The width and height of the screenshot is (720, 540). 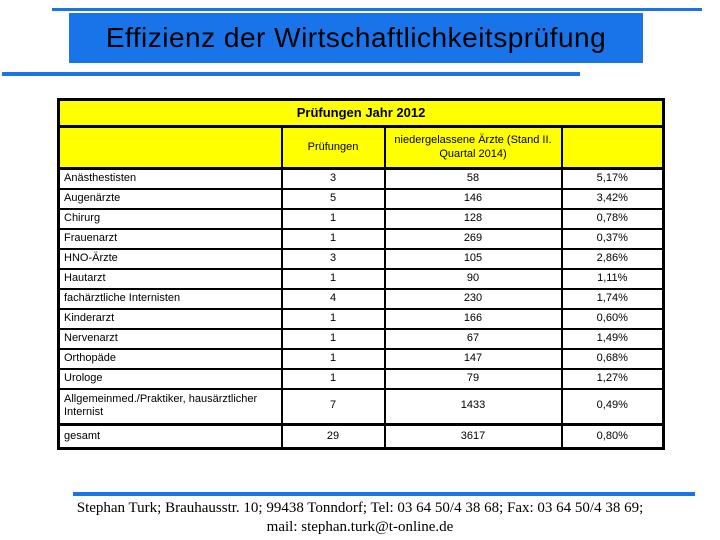 I want to click on cell-quote: 2,86%, so click(x=612, y=258).